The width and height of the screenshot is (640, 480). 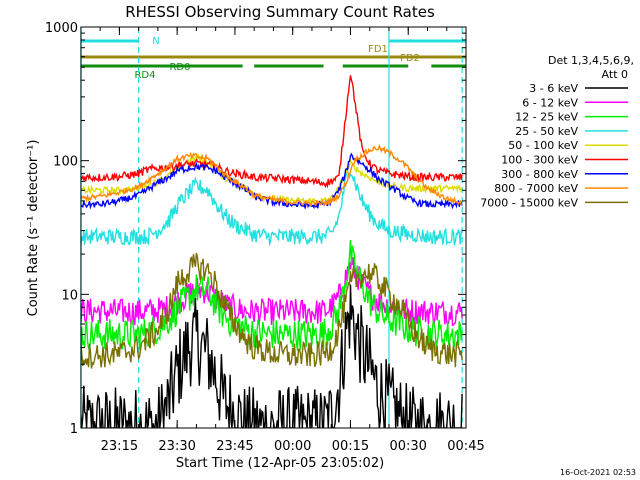 What do you see at coordinates (179, 67) in the screenshot?
I see `flag-label-rd0: RD0` at bounding box center [179, 67].